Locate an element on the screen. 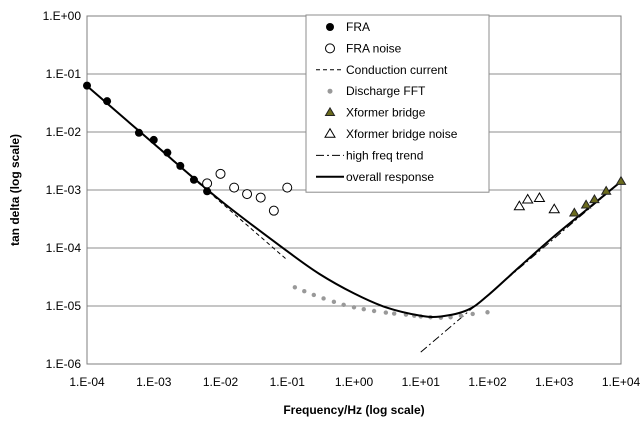  legend-label: Xformer bridge is located at coordinates (386, 113).